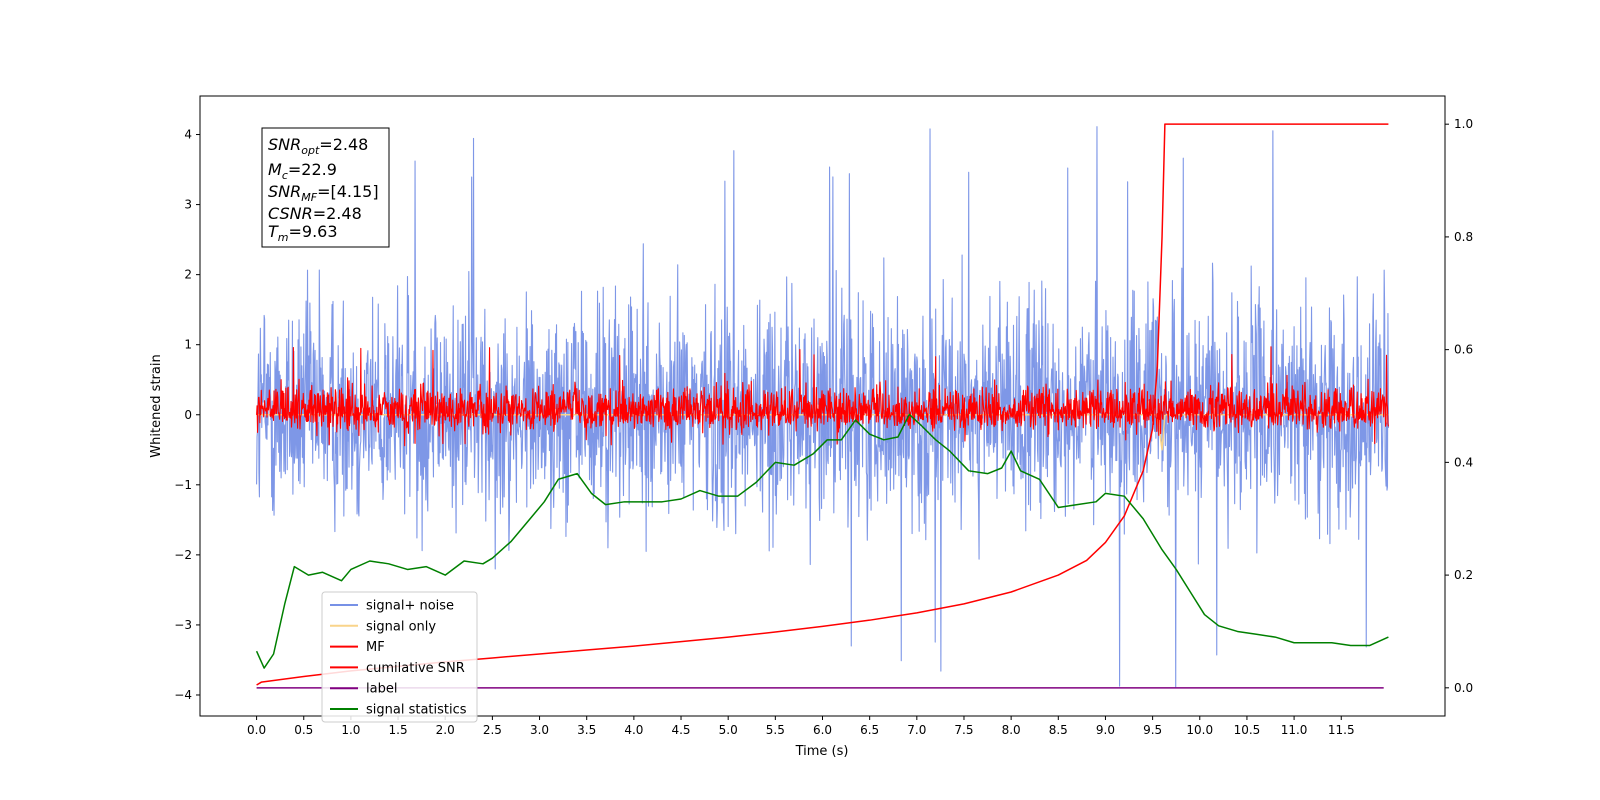  I want to click on x-tick-label: 11.5, so click(1341, 730).